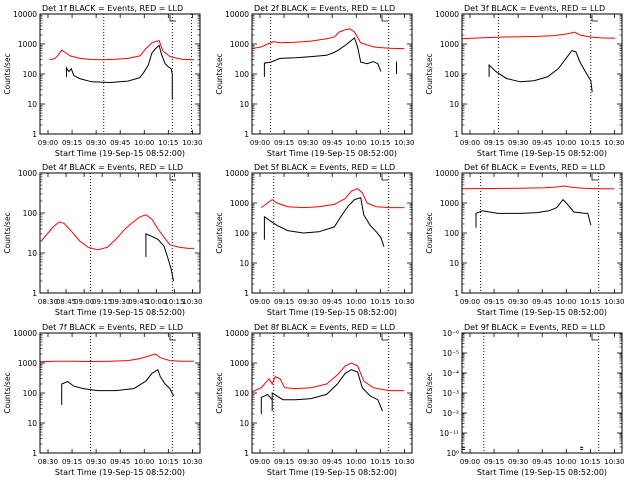  I want to click on chart-title: Det 4f BLACK = Events, RED = LLD, so click(112, 167).